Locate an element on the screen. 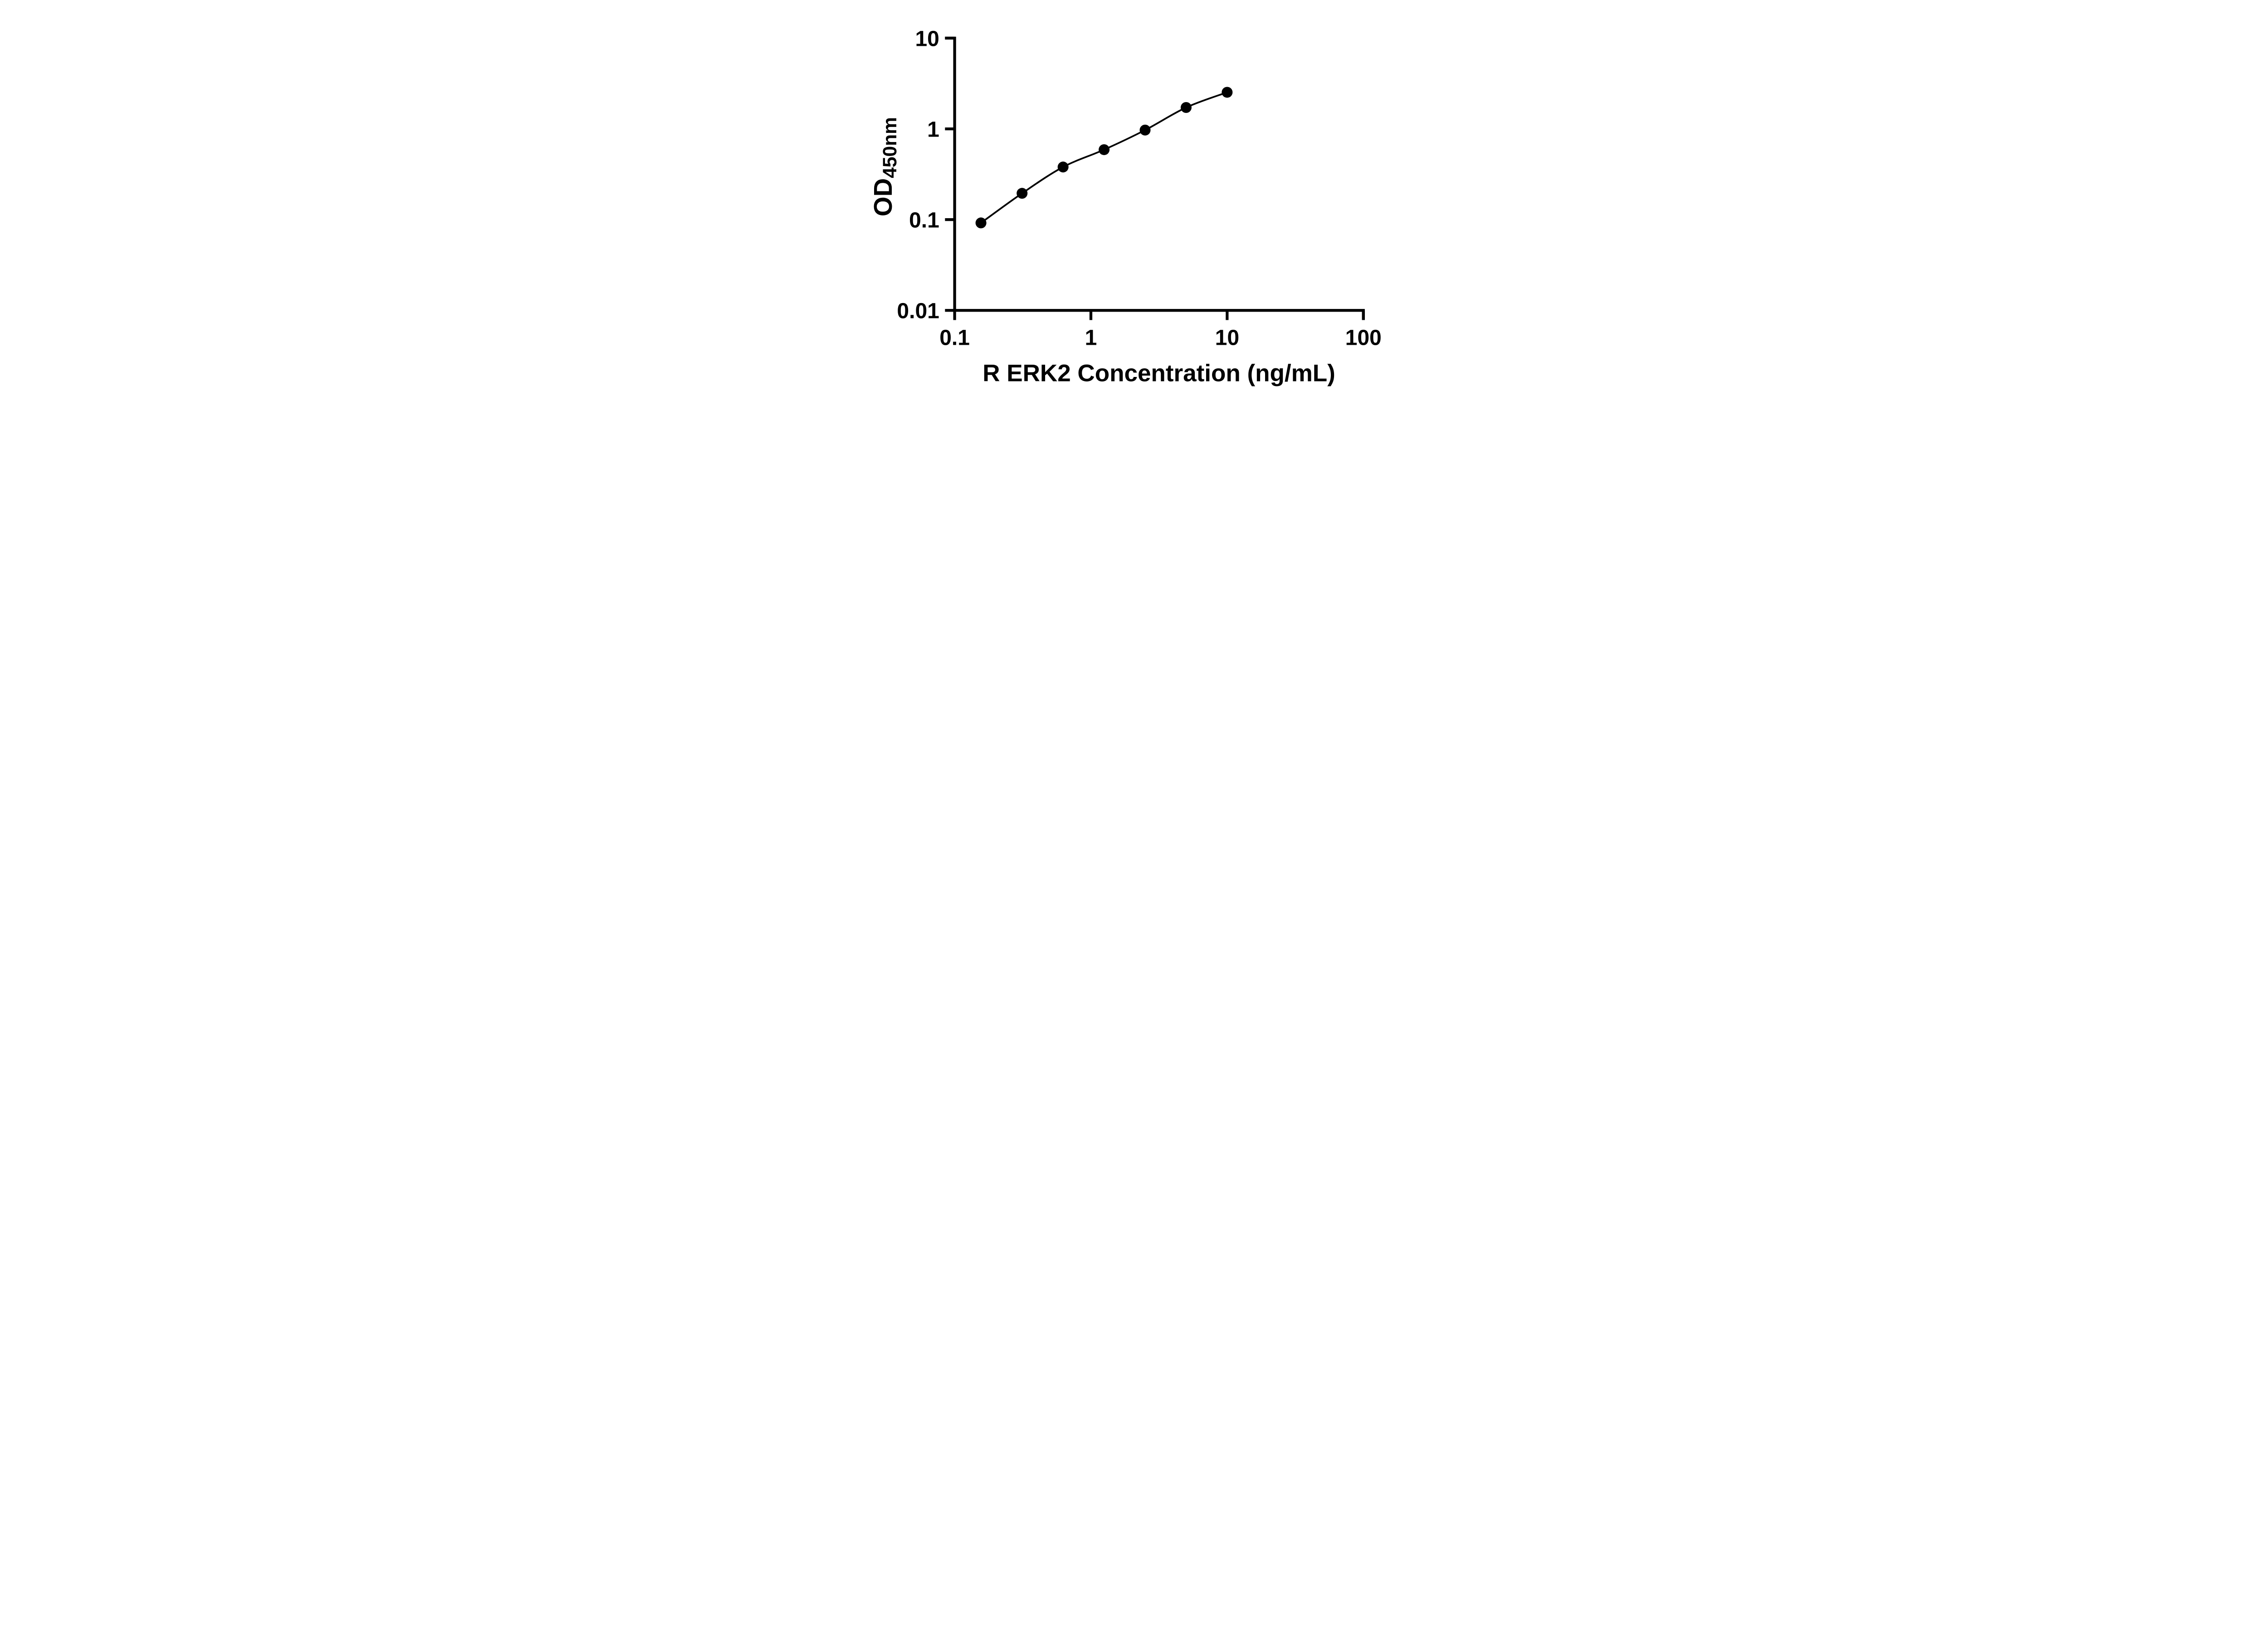  y-tick-label-1: 1 is located at coordinates (933, 129).